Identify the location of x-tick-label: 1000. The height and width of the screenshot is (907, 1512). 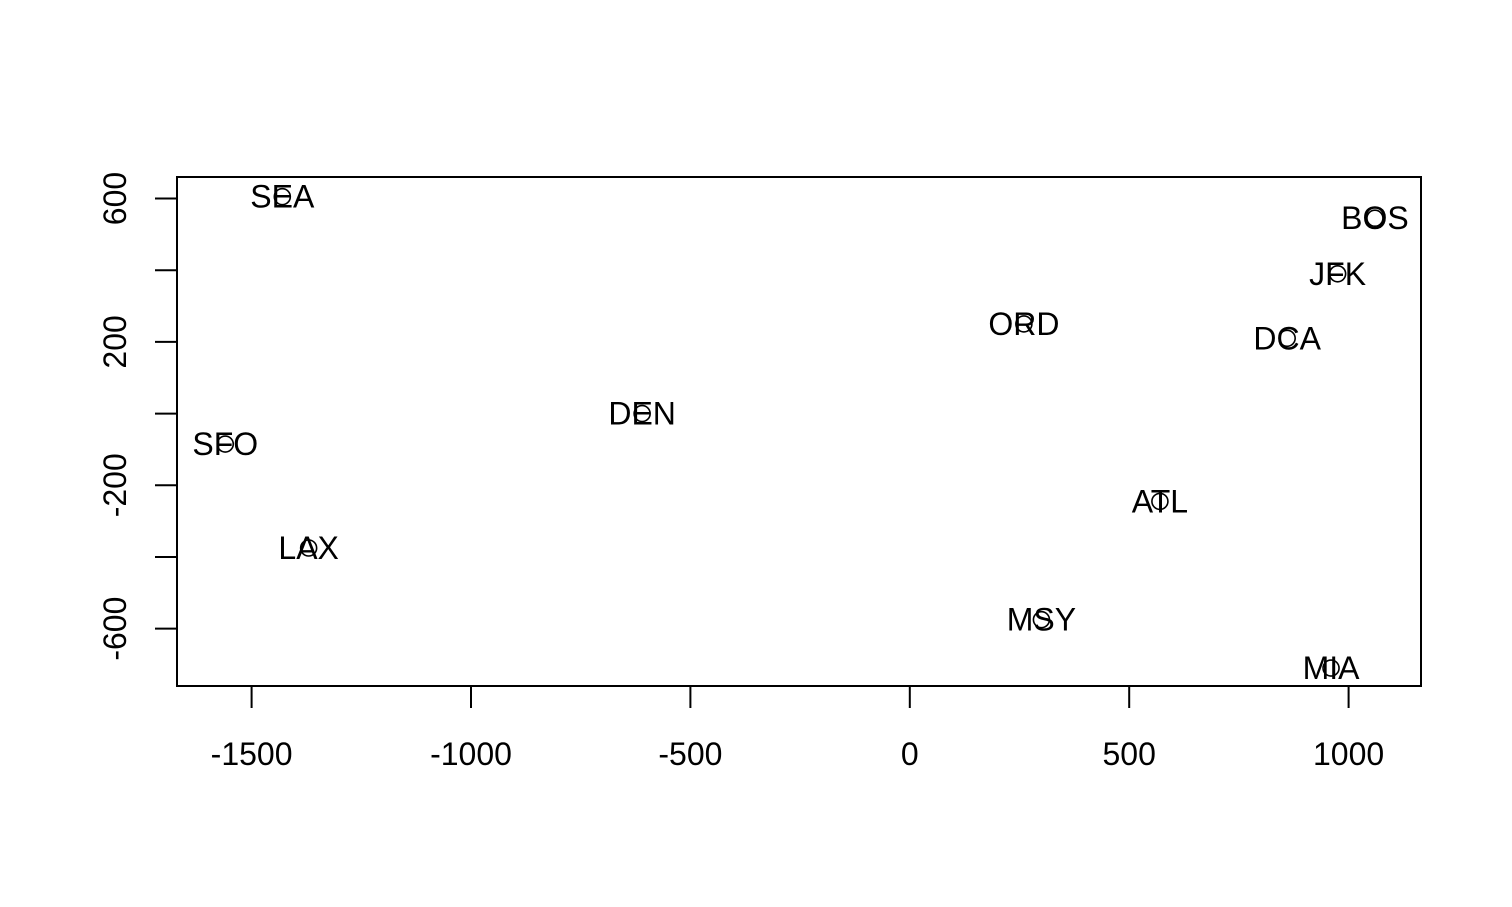
(1348, 754).